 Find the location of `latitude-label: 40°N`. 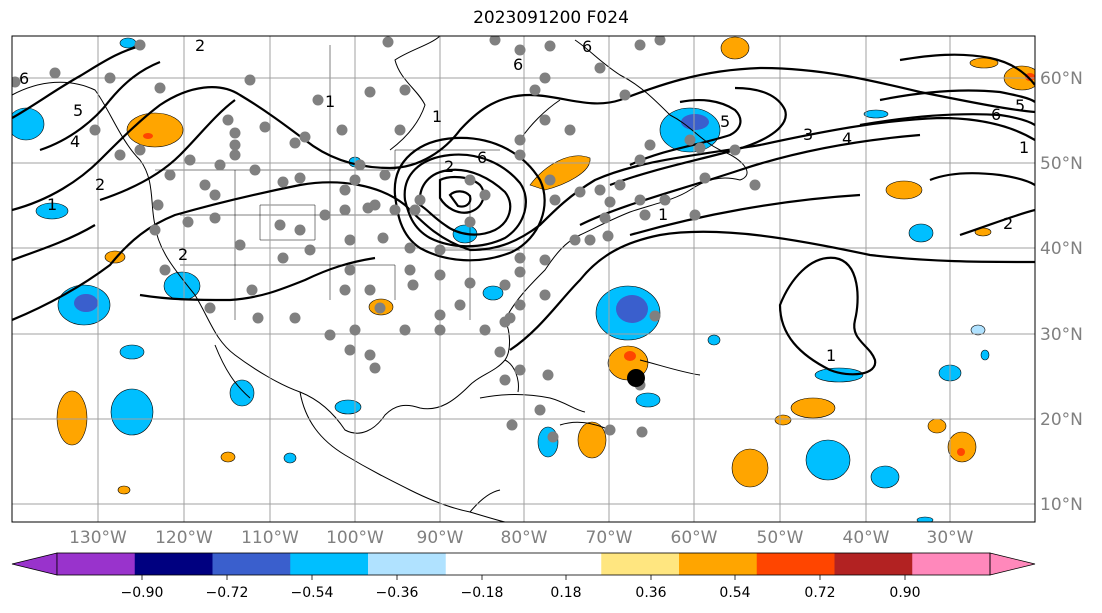

latitude-label: 40°N is located at coordinates (1061, 249).